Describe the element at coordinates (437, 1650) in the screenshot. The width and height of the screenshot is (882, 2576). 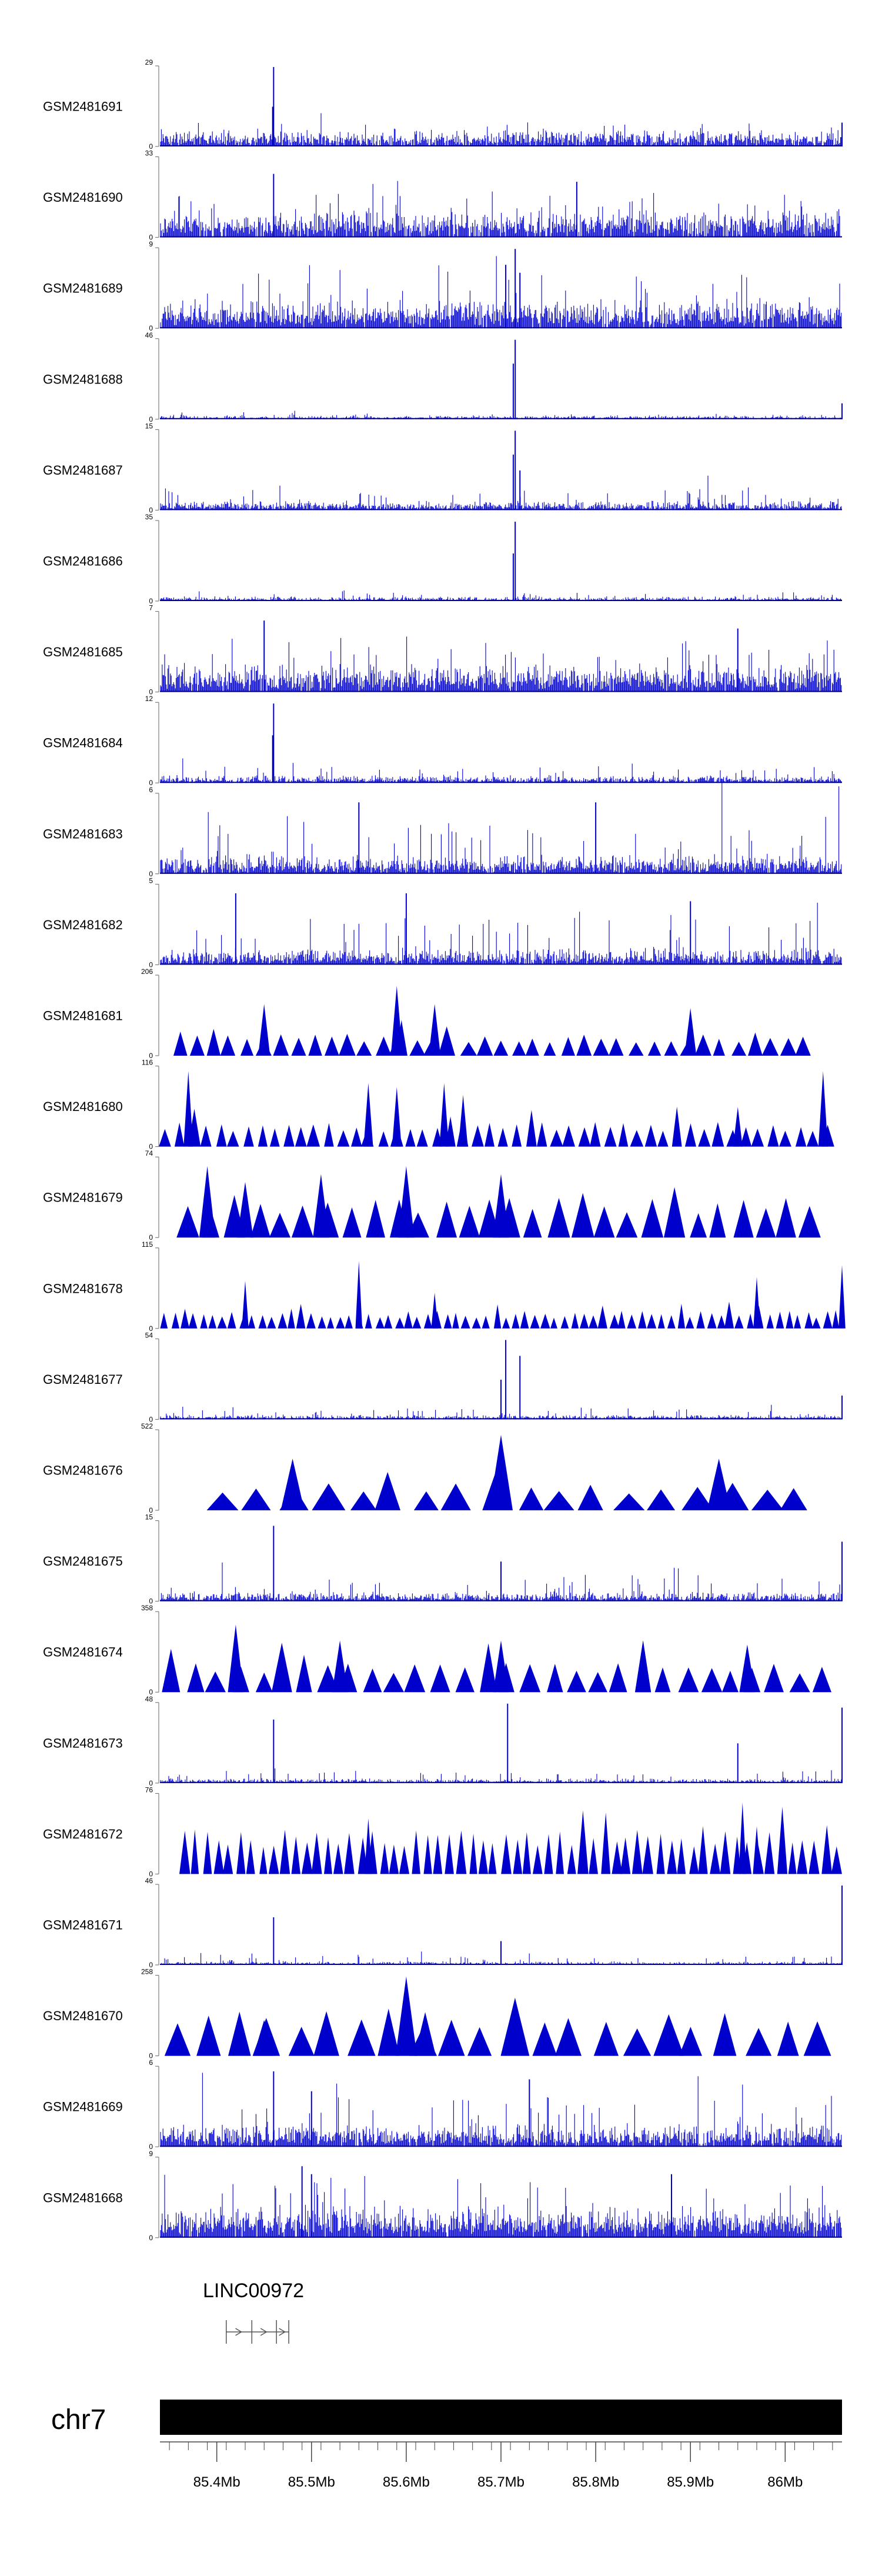
I see `track-GSM2481674: GSM2481674 358 0` at that location.